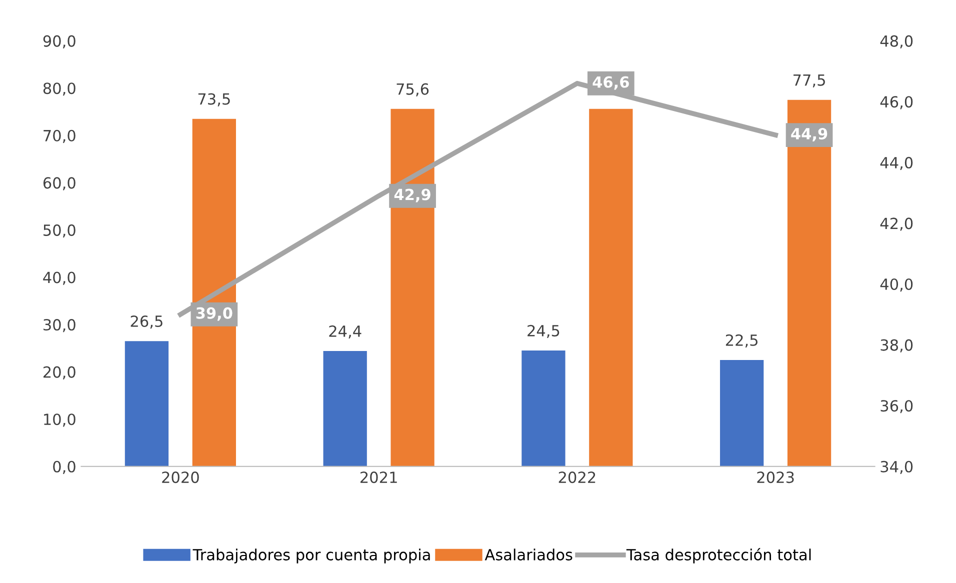 This screenshot has width=956, height=583. What do you see at coordinates (896, 345) in the screenshot?
I see `y2-tick-label: 38,0` at bounding box center [896, 345].